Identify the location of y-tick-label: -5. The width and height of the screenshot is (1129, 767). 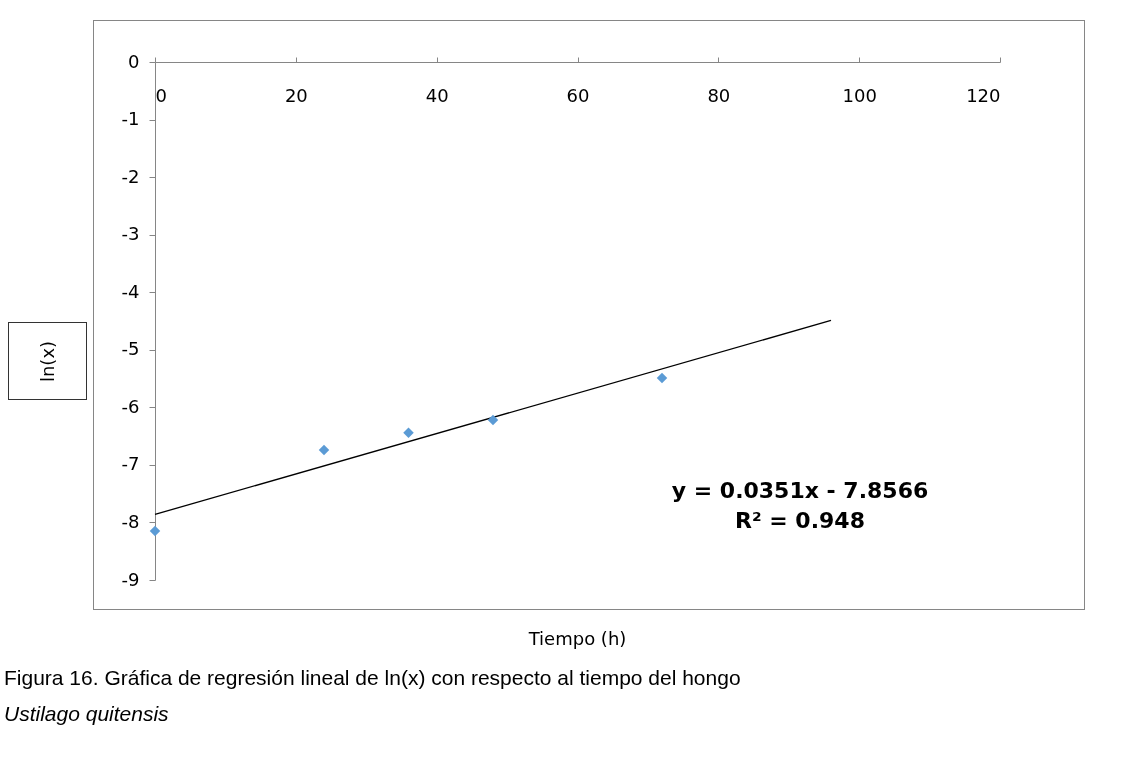
(130, 349).